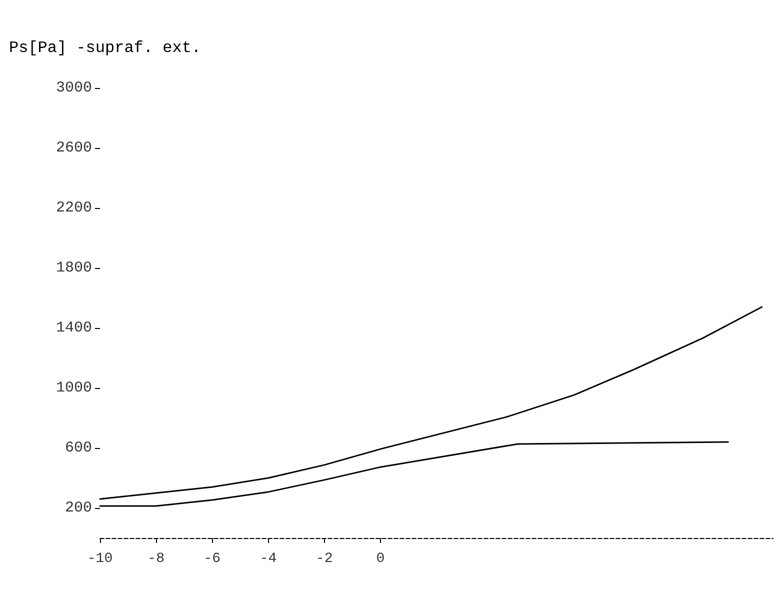 The width and height of the screenshot is (779, 602). I want to click on y-tick-label: 2200, so click(74, 208).